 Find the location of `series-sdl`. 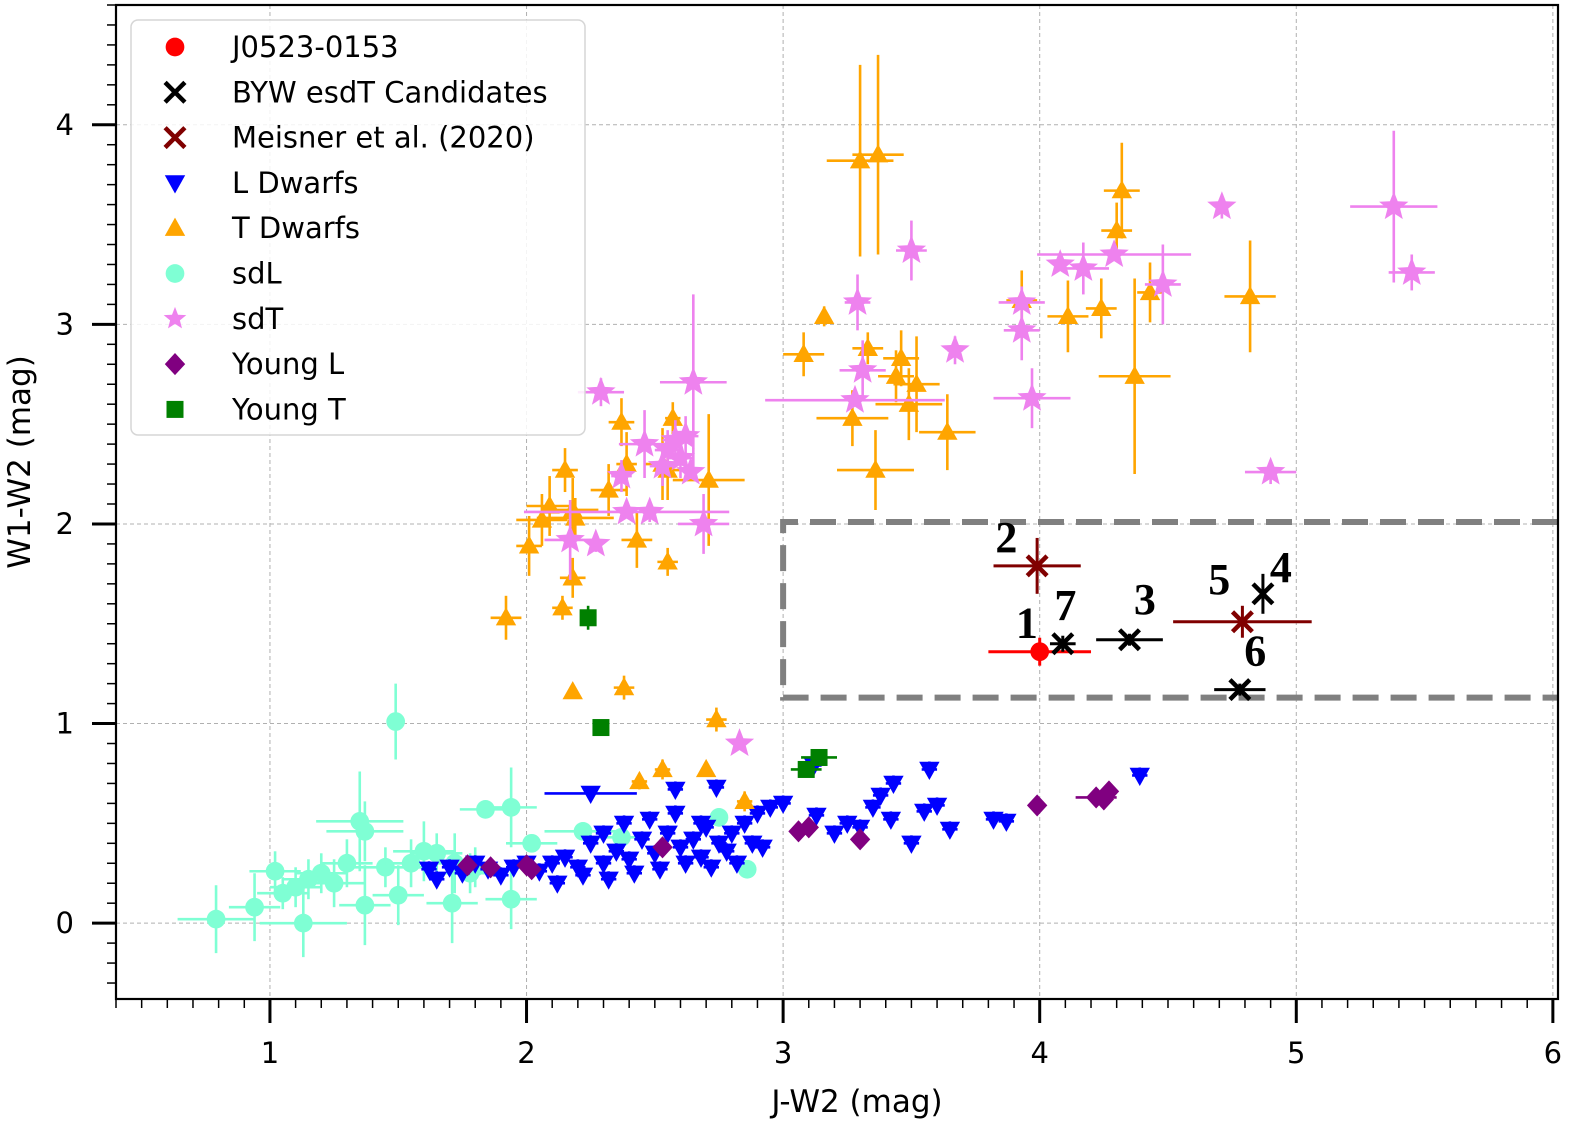

series-sdl is located at coordinates (467, 820).